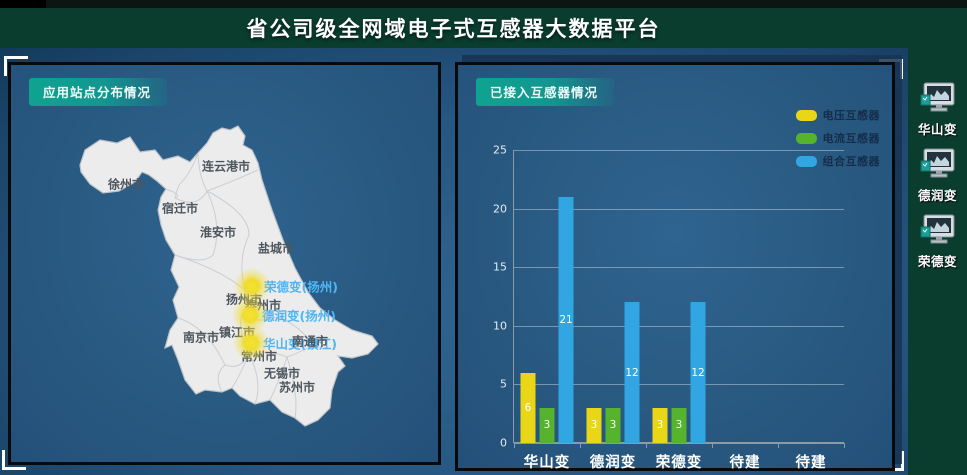 The height and width of the screenshot is (475, 967). Describe the element at coordinates (679, 463) in the screenshot. I see `x-axis-category-label: 荣德变` at that location.